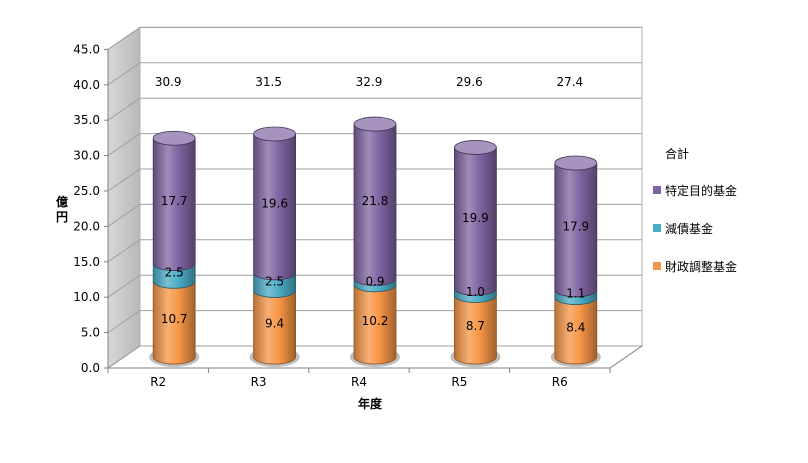  Describe the element at coordinates (475, 292) in the screenshot. I see `data-label: 1.0` at that location.